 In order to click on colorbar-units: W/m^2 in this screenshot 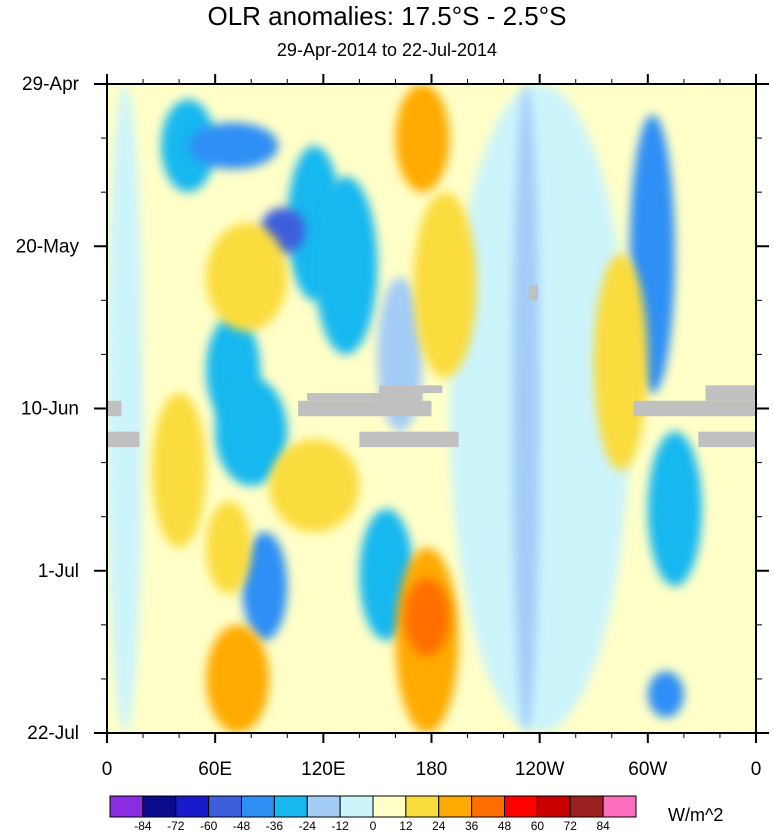, I will do `click(696, 815)`.